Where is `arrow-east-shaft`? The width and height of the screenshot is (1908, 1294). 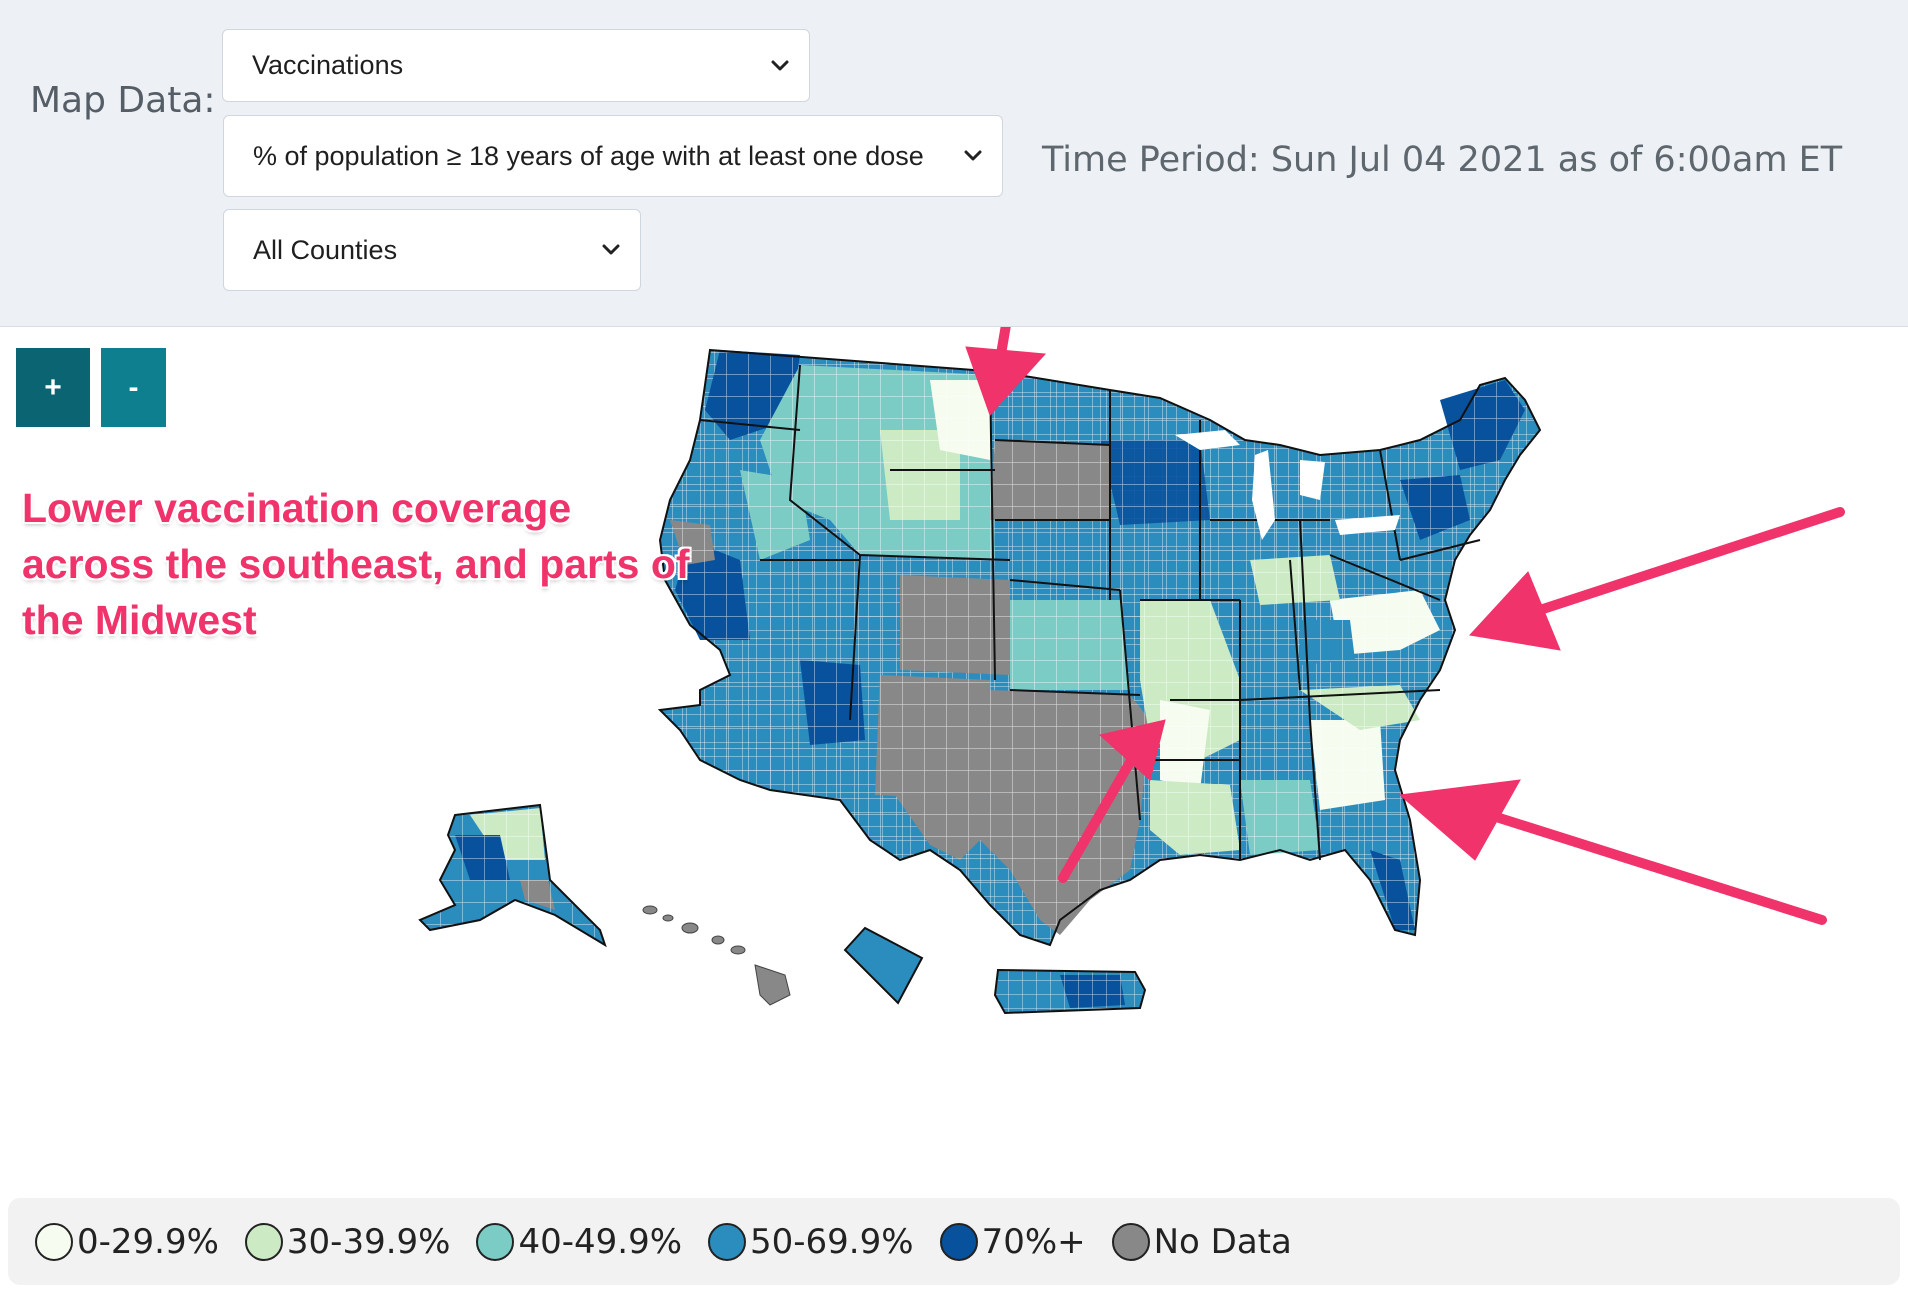
arrow-east-shaft is located at coordinates (1690, 561).